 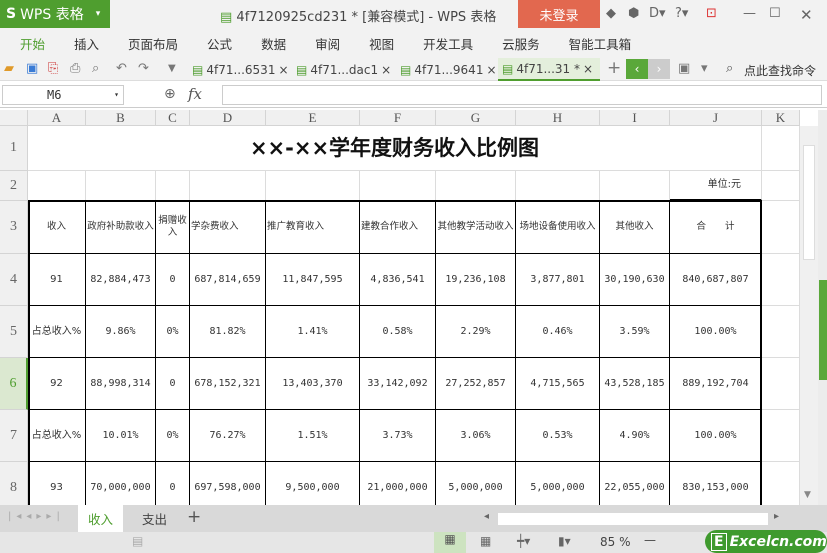 I want to click on menu-developer: 开发工具, so click(x=448, y=44).